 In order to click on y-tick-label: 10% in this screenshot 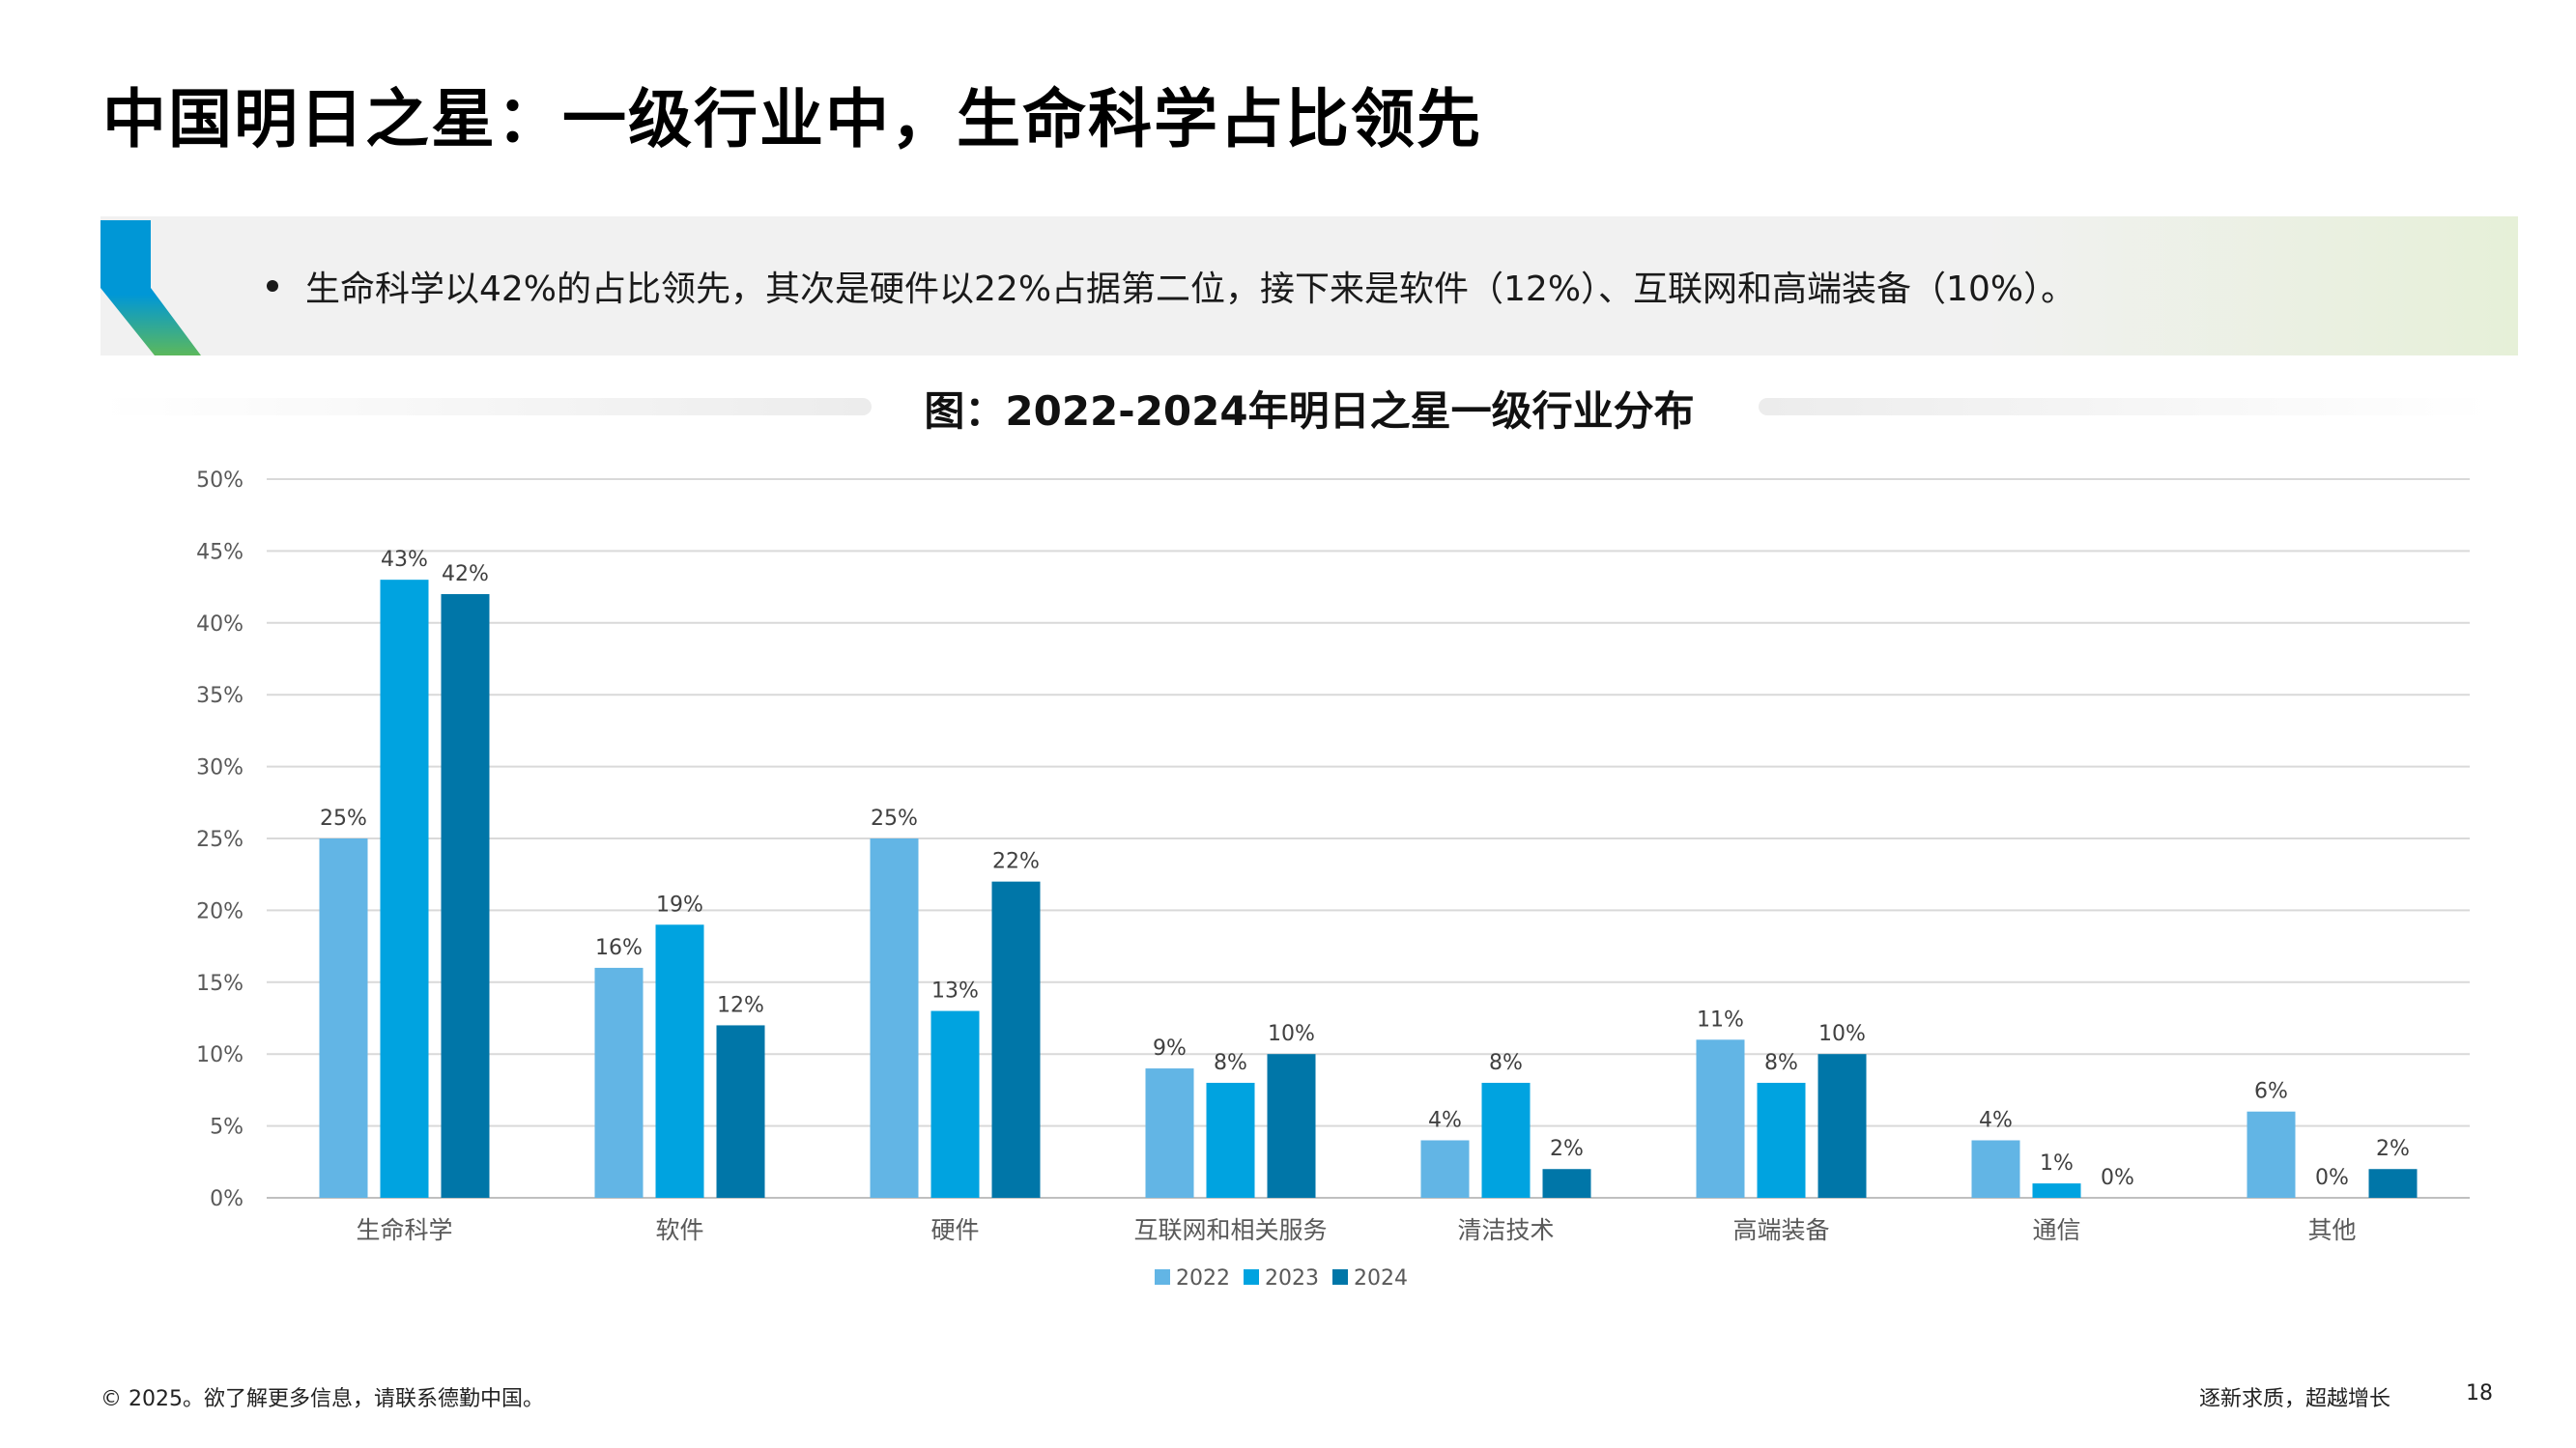, I will do `click(220, 1055)`.